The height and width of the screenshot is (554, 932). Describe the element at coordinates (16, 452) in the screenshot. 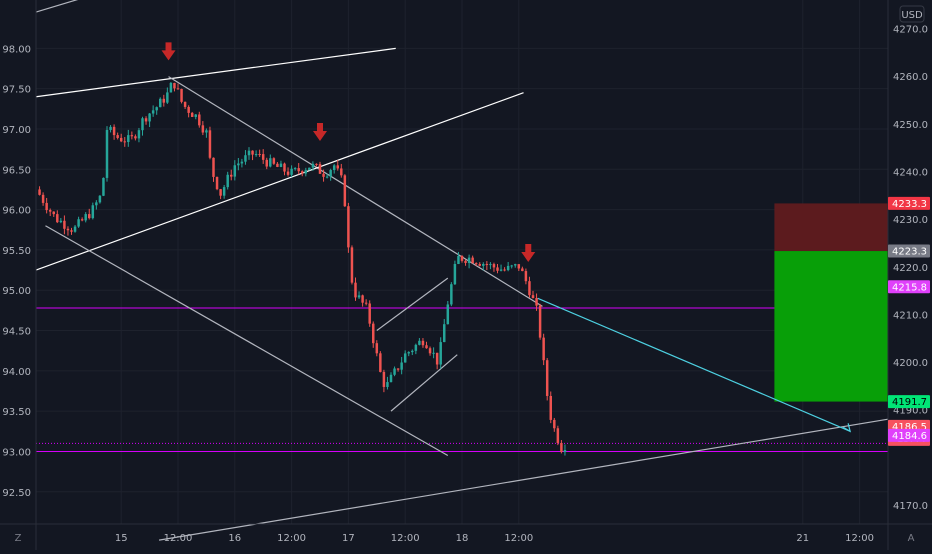

I see `left-axis-tick-label: 93.00` at that location.